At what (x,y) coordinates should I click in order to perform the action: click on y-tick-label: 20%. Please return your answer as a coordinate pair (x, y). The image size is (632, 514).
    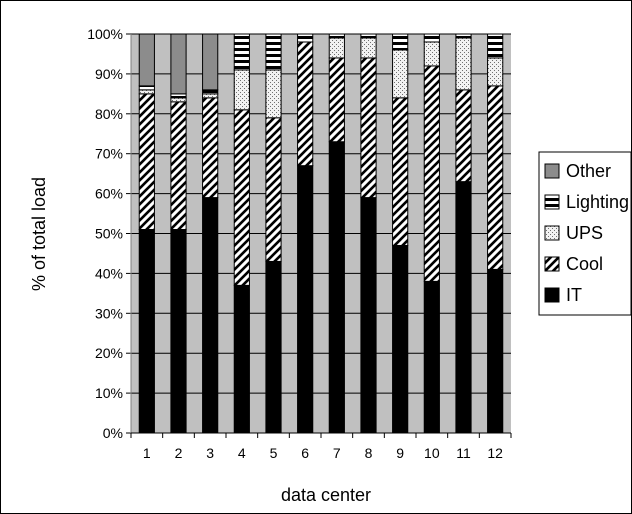
    Looking at the image, I should click on (109, 353).